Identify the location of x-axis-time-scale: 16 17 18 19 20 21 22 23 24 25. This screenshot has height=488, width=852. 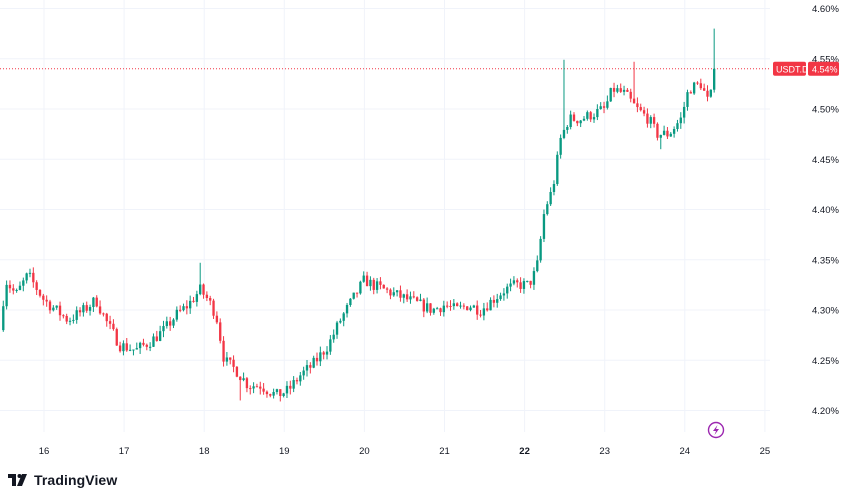
(404, 451).